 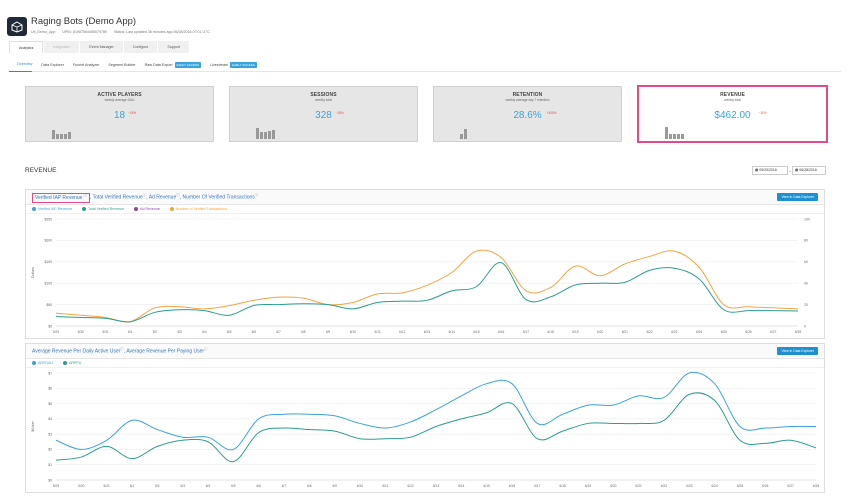 What do you see at coordinates (173, 65) in the screenshot?
I see `subnav-raw-data-export: Raw Data Export EARLY ACCESS` at bounding box center [173, 65].